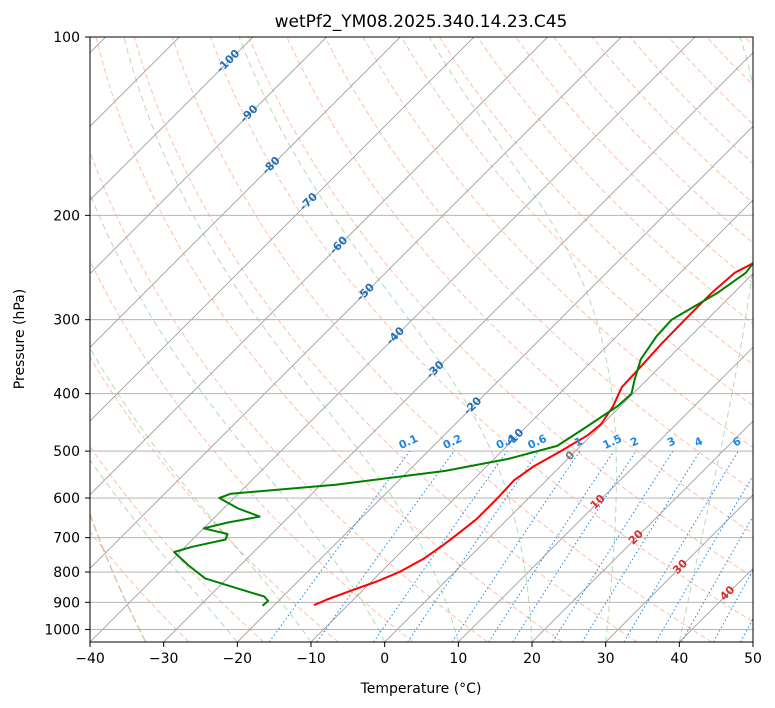 This screenshot has height=708, width=775. I want to click on x-tick-label: 30, so click(606, 659).